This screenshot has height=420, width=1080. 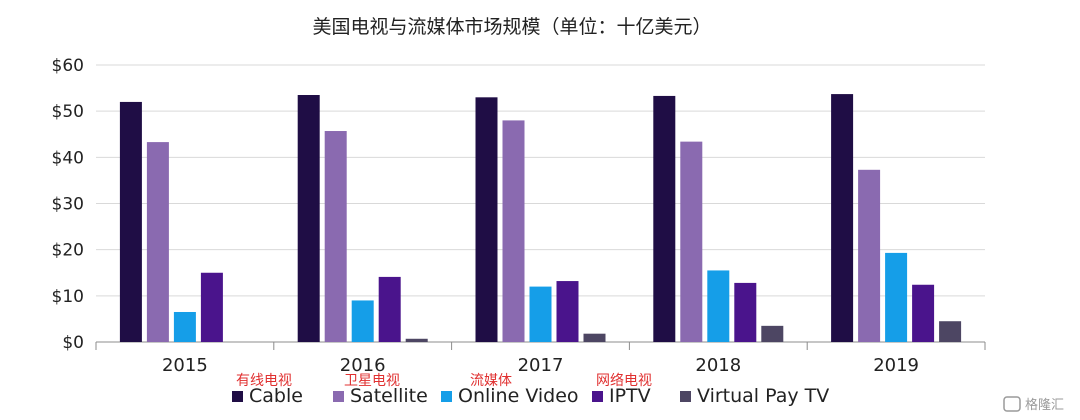 I want to click on x-tick-label: 2017, so click(x=541, y=365).